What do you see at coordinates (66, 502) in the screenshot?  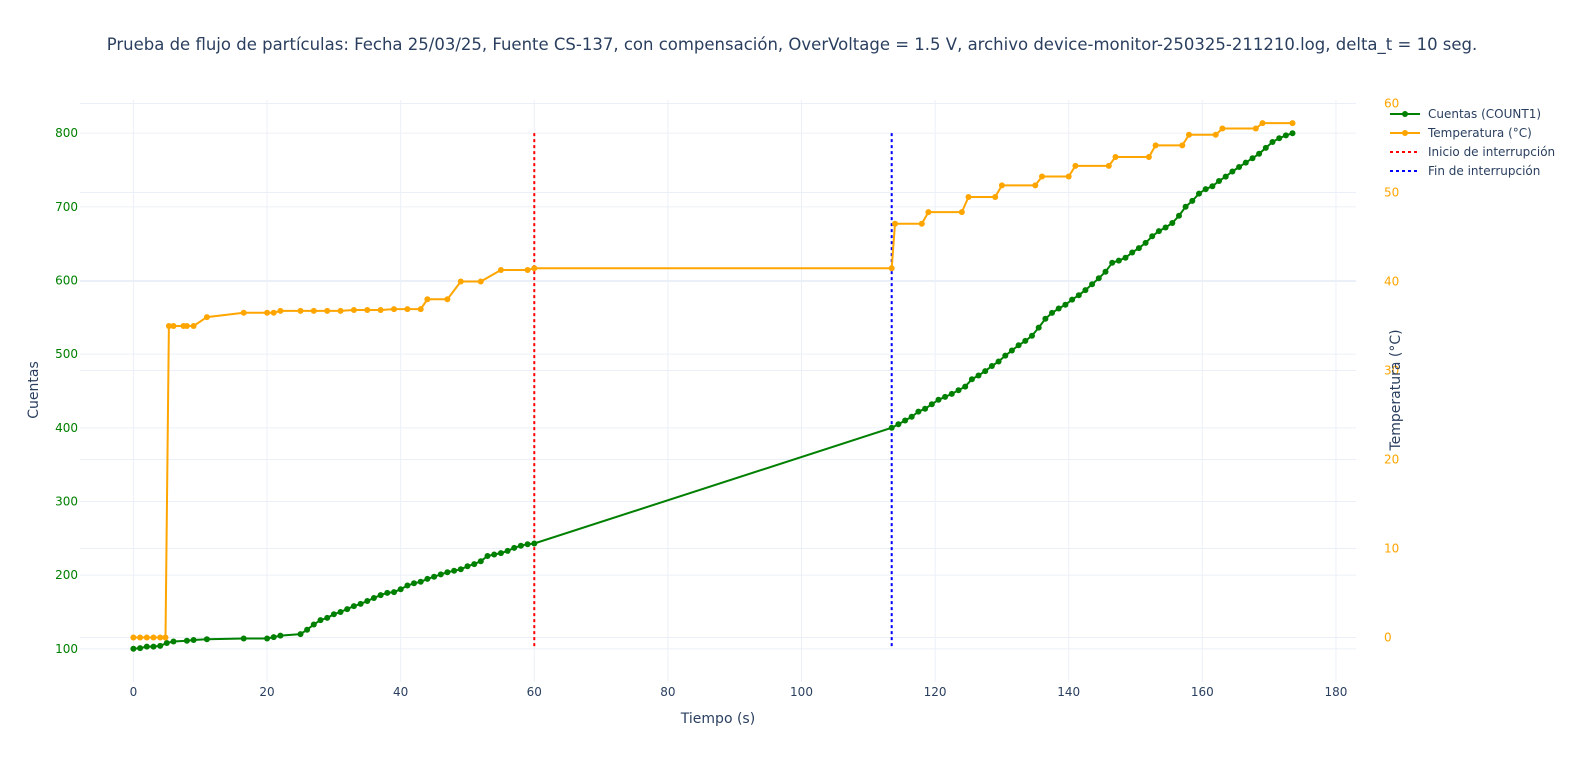 I see `y-tick-label: 300` at bounding box center [66, 502].